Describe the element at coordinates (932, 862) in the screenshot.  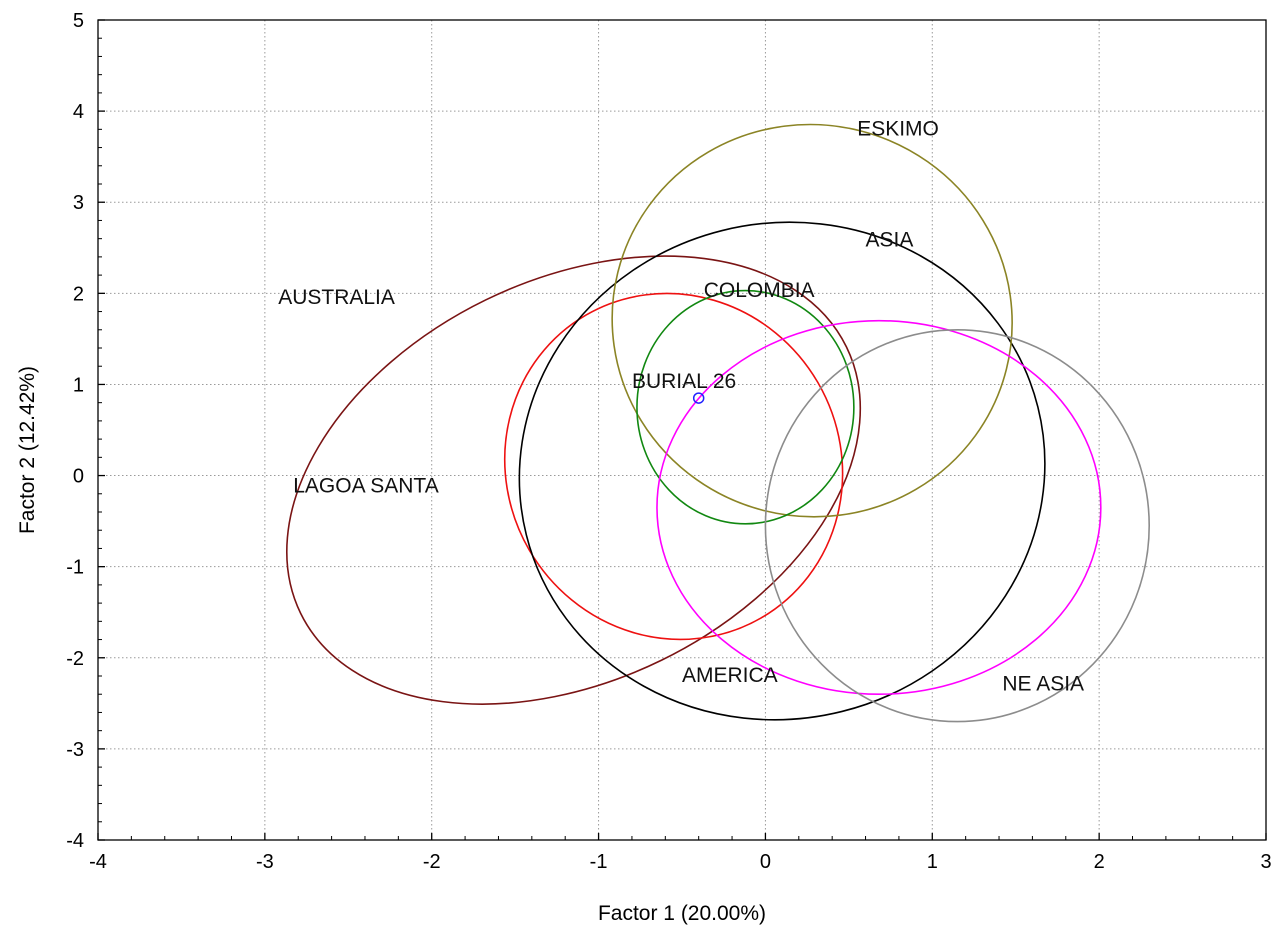
I see `x-tick-label: 1` at that location.